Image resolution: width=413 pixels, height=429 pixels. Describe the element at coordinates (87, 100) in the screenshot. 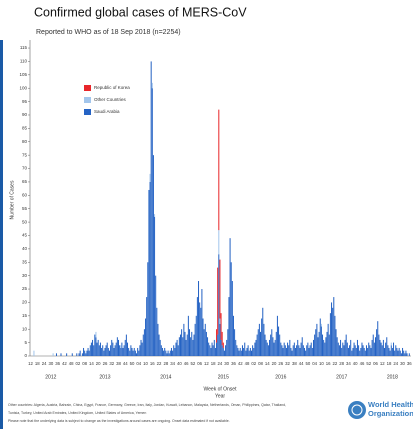

I see `legend-swatch` at that location.